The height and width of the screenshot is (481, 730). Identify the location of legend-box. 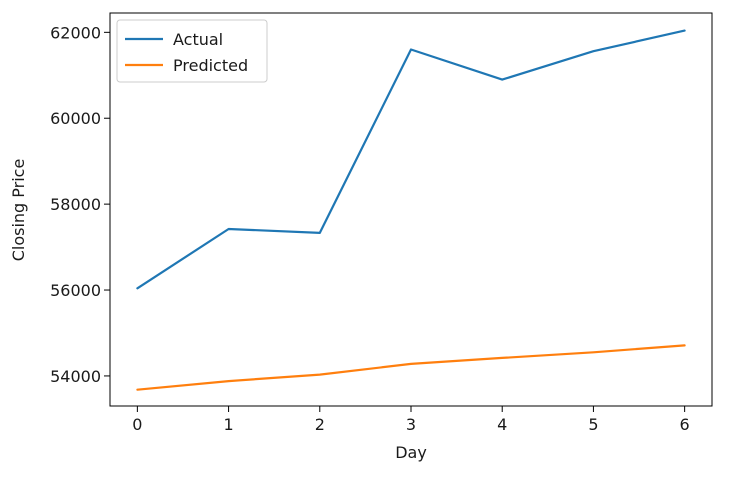
(192, 51).